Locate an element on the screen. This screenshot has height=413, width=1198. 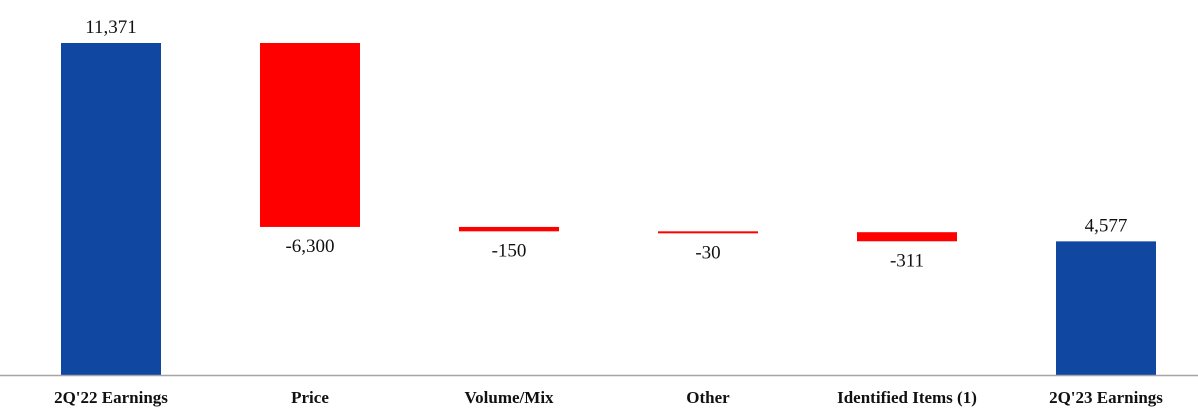
bar-2q-23-earnings is located at coordinates (1106, 308).